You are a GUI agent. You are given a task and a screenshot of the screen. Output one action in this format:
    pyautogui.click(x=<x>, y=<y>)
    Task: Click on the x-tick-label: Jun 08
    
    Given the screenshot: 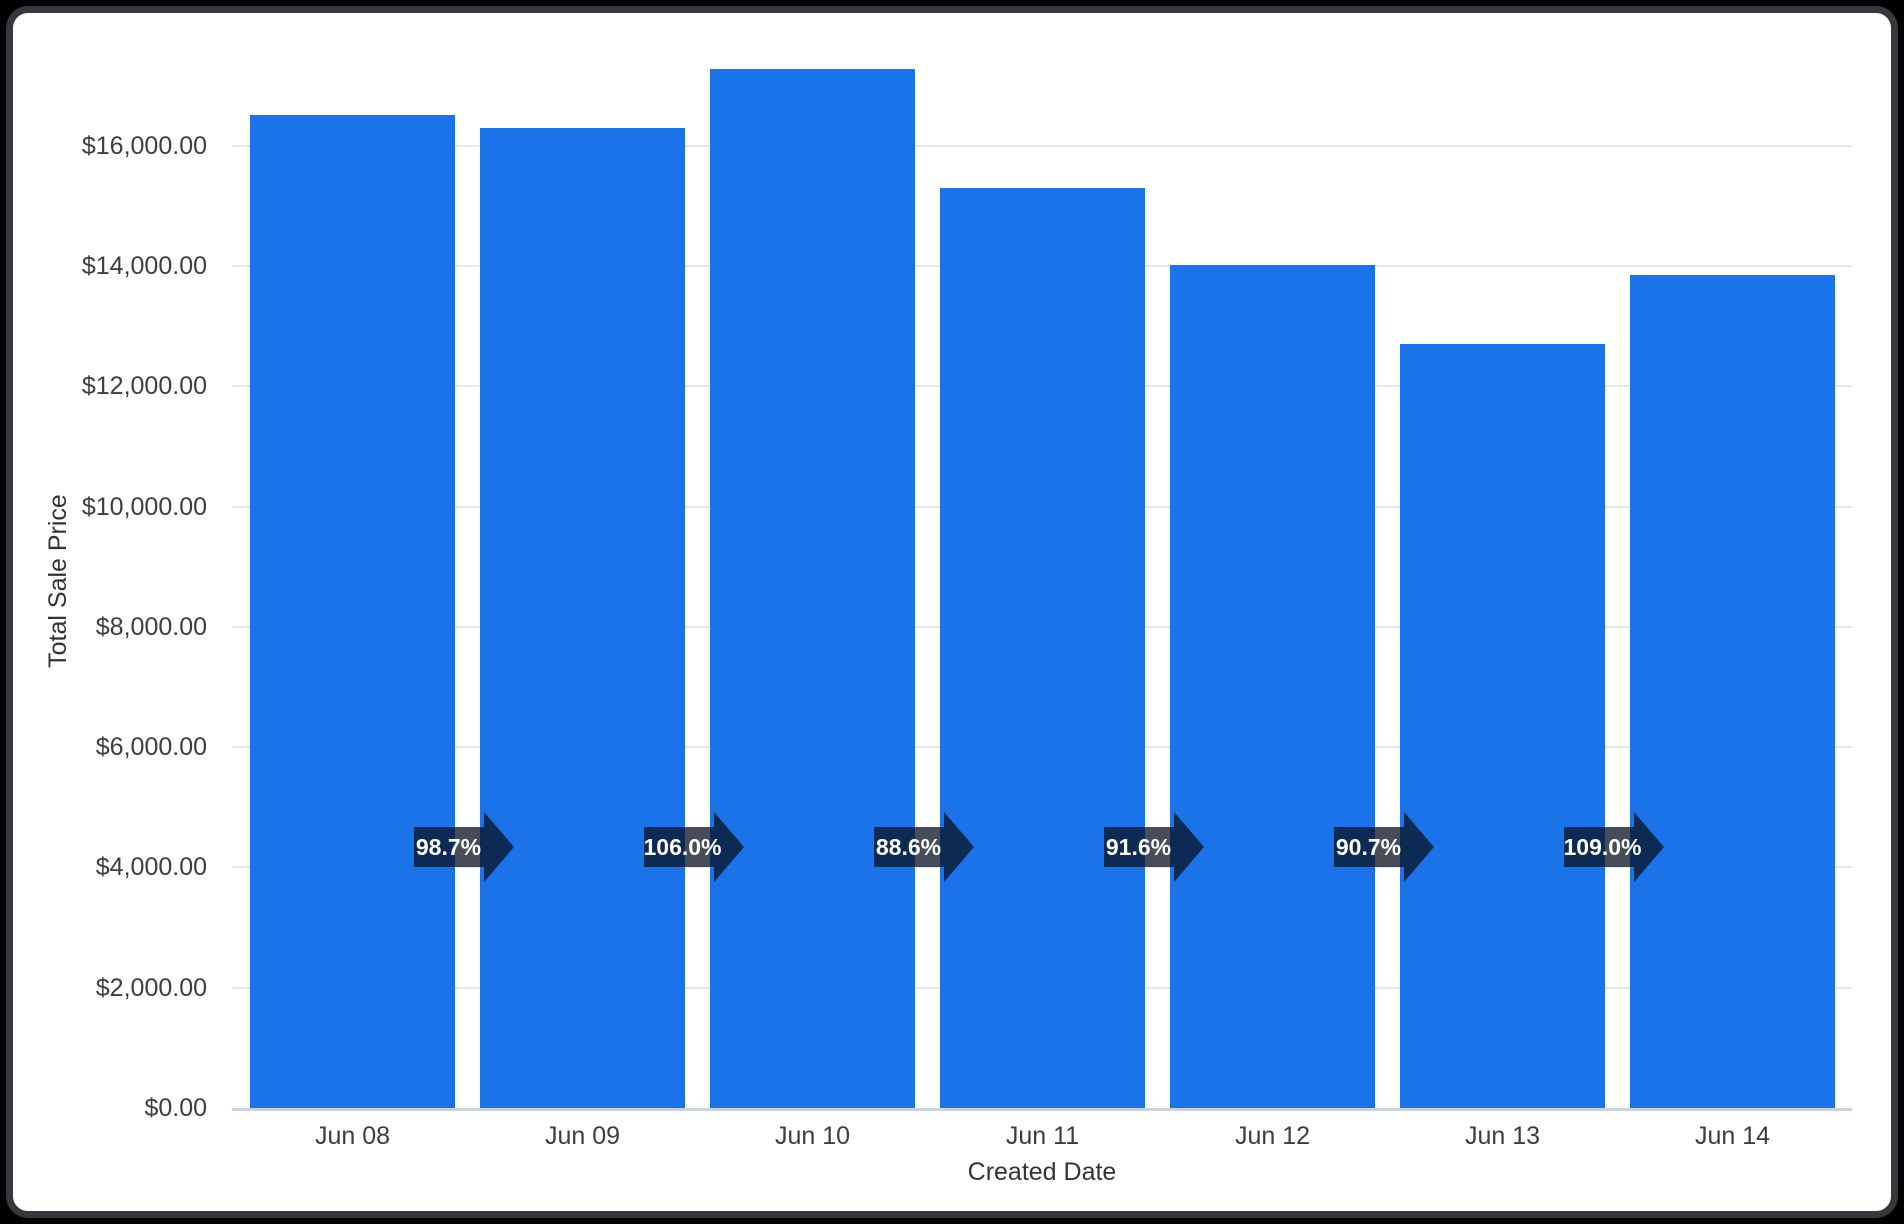 What is the action you would take?
    pyautogui.click(x=352, y=1136)
    